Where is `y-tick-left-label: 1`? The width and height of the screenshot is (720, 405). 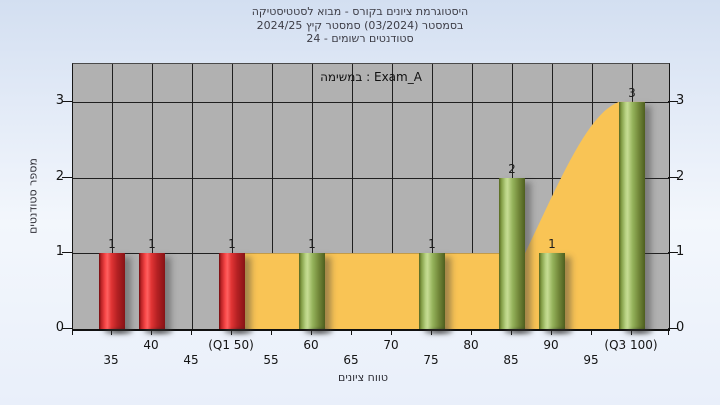 y-tick-left-label: 1 is located at coordinates (59, 252).